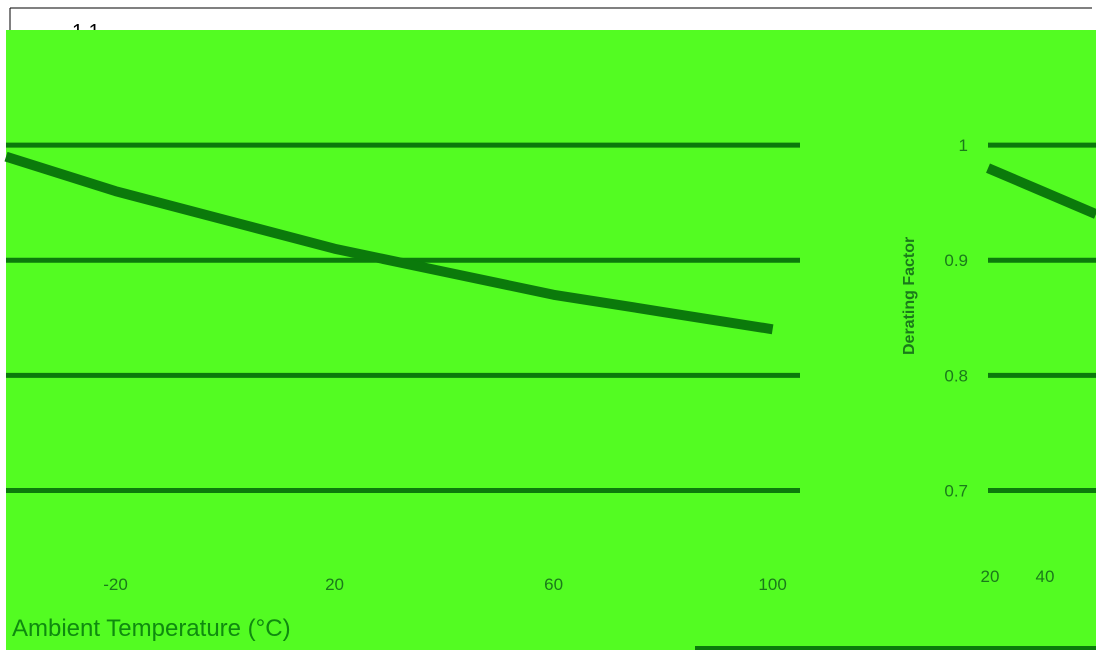 The height and width of the screenshot is (657, 1096). What do you see at coordinates (1045, 576) in the screenshot?
I see `right-x-tick-label: 40` at bounding box center [1045, 576].